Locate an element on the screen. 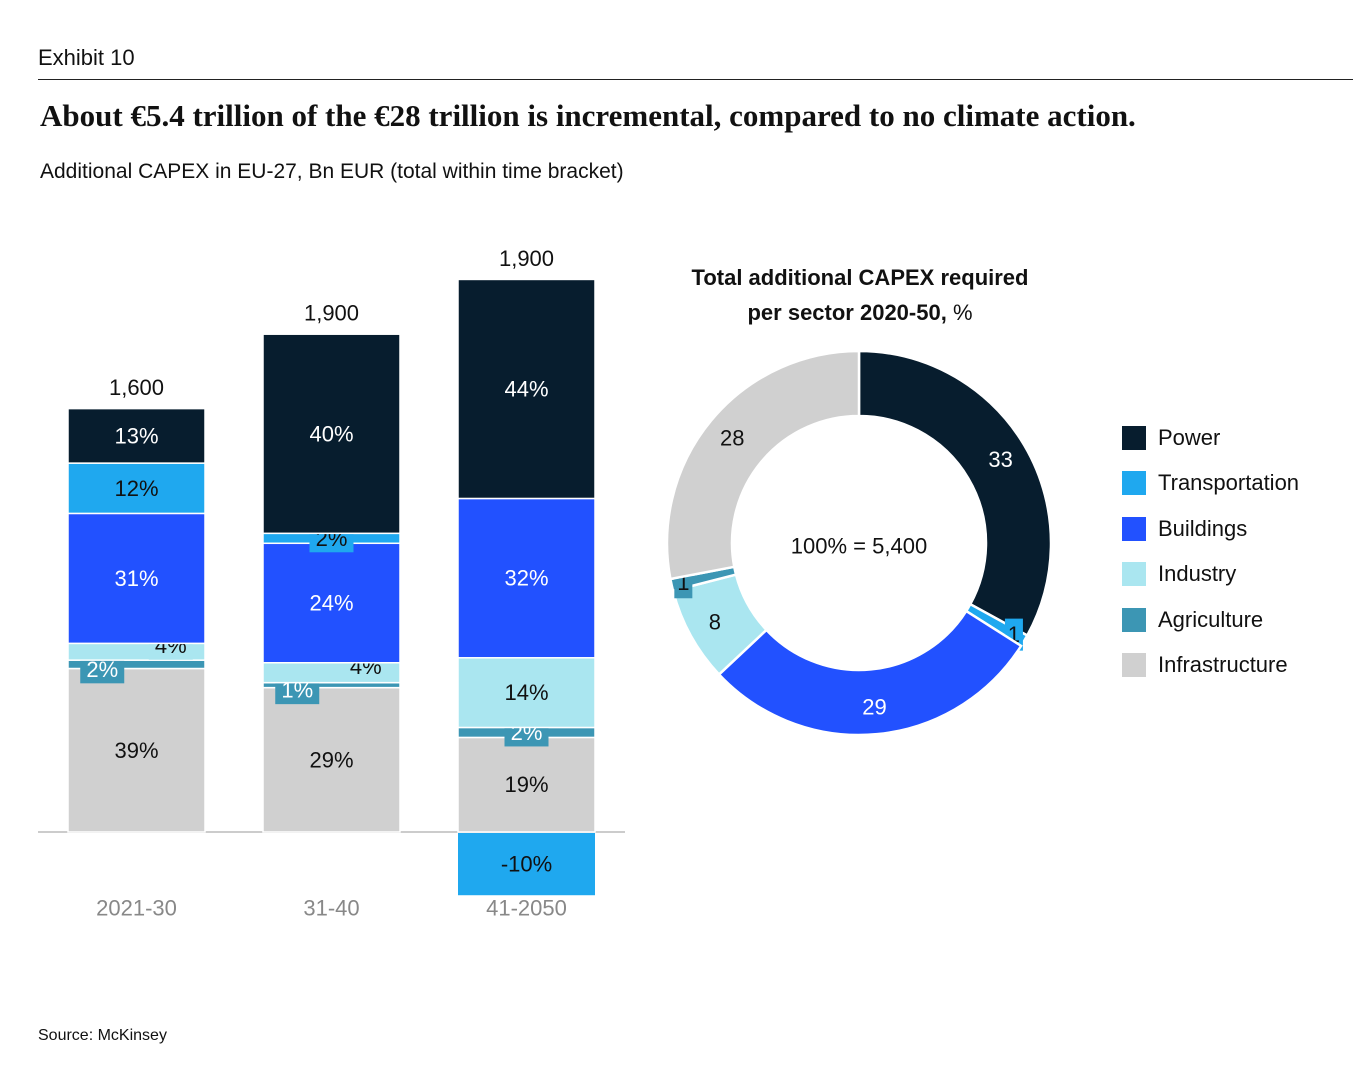 The image size is (1360, 1090). legend-label: Agriculture is located at coordinates (1211, 619).